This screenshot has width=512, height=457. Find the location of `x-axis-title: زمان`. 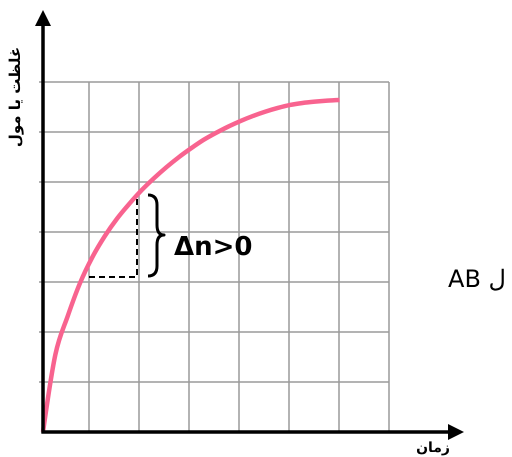

x-axis-title: زمان is located at coordinates (433, 448).